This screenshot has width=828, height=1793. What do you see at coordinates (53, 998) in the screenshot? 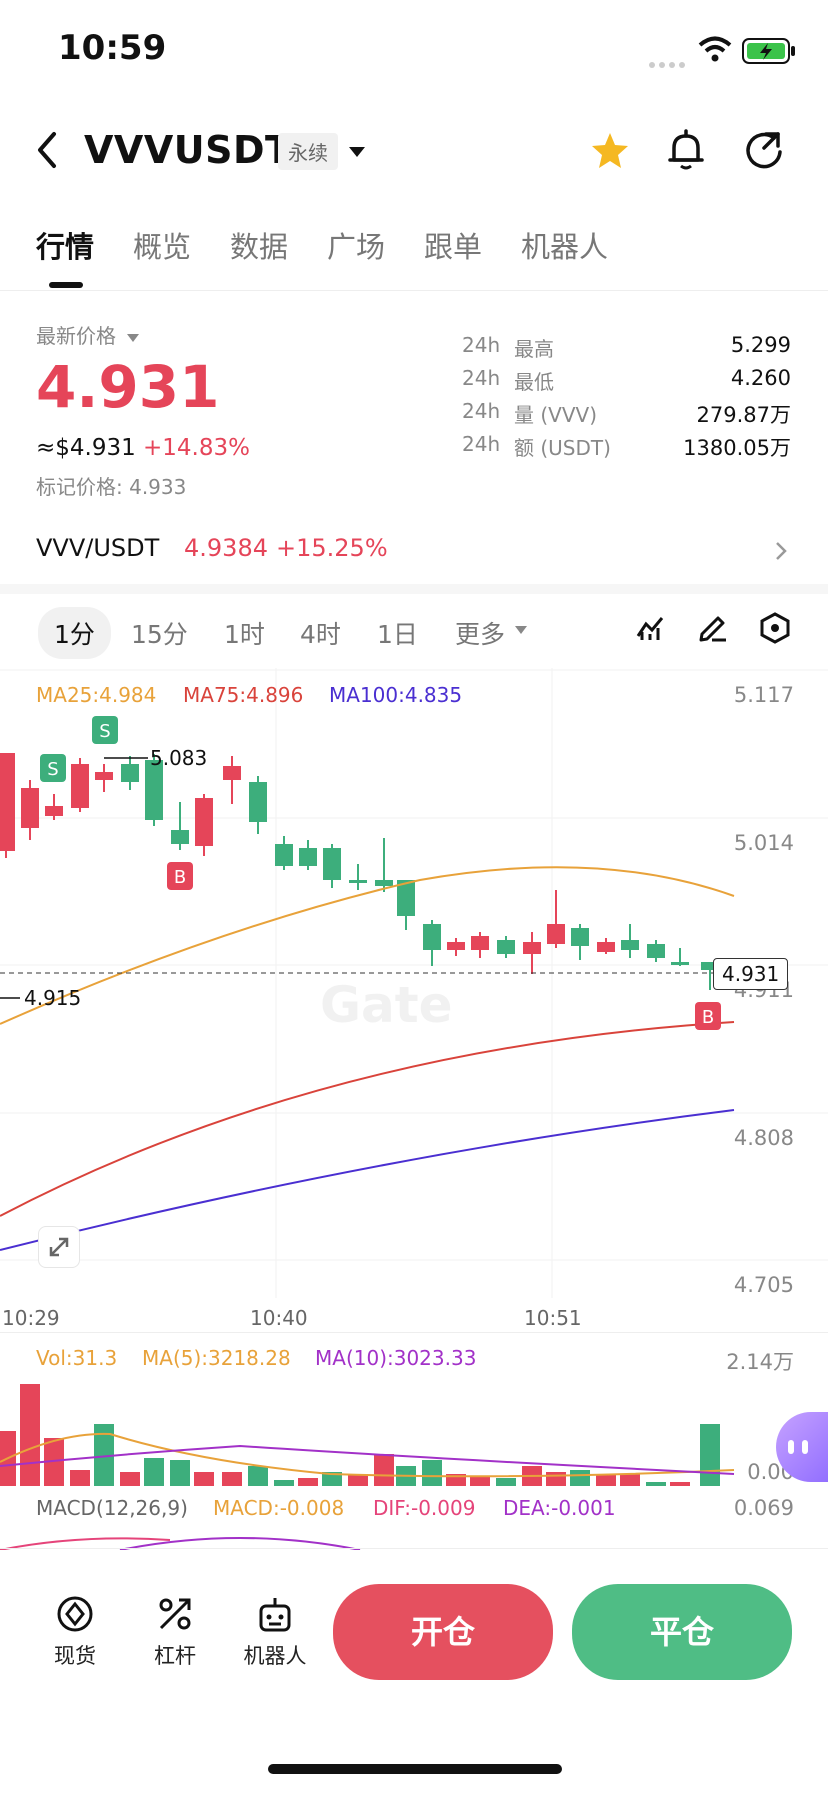
I see `low-marker: 4.915` at bounding box center [53, 998].